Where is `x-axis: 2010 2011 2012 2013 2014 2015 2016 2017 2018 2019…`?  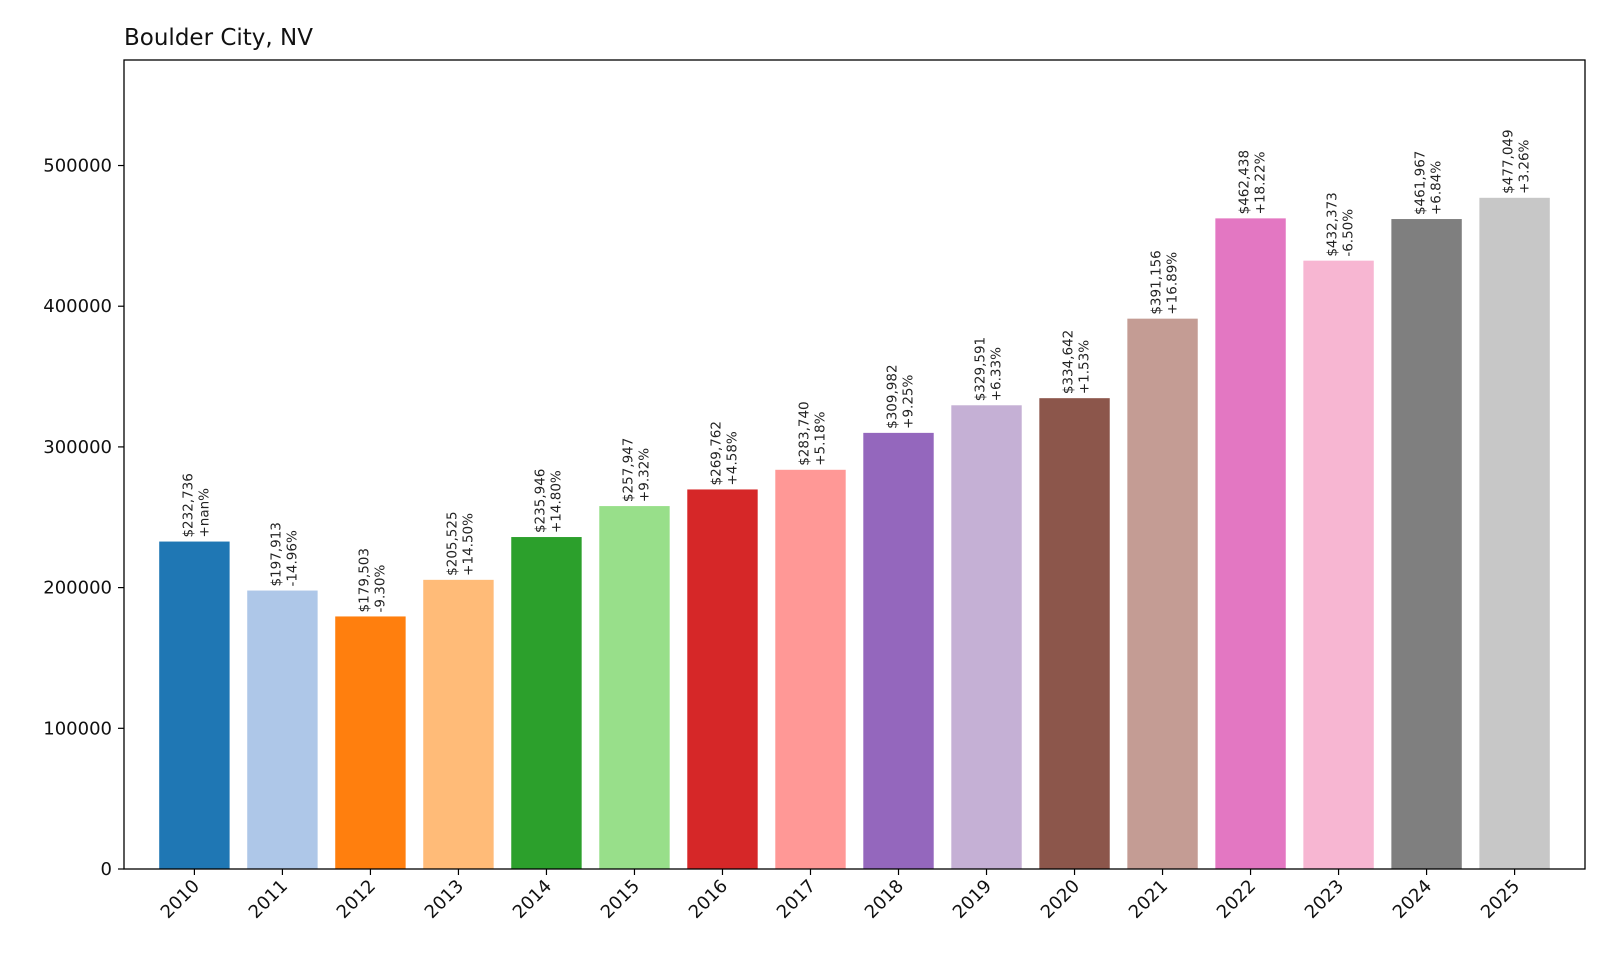
x-axis: 2010 2011 2012 2013 2014 2015 2016 2017 2018 2019… is located at coordinates (840, 896).